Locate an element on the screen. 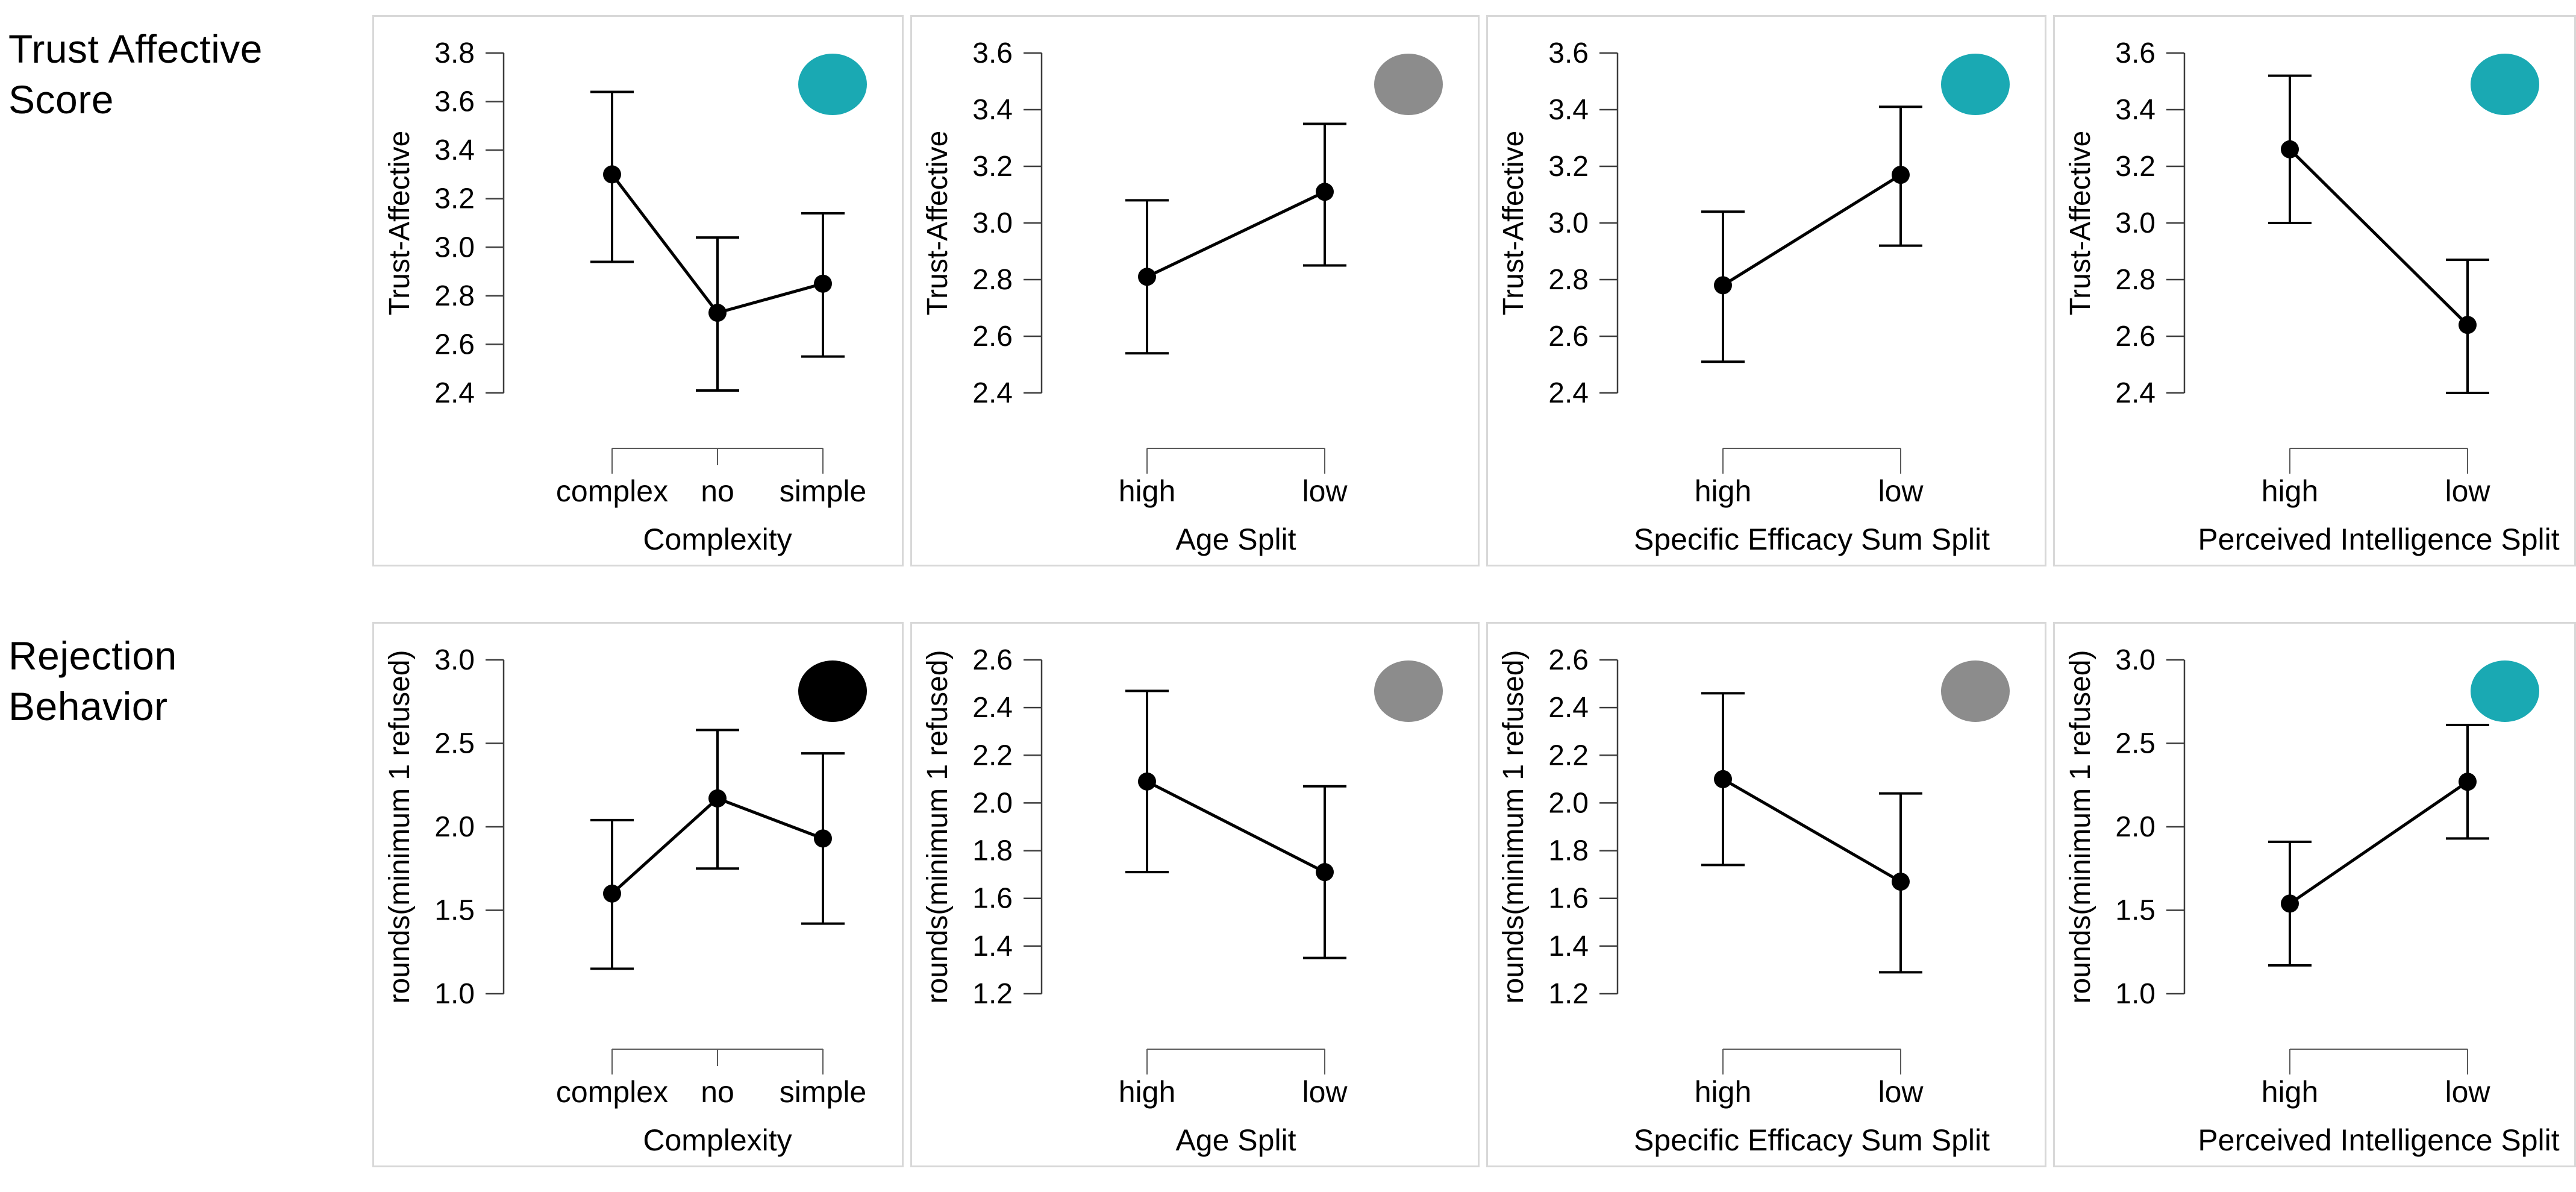  y-tick-label: 1.6 is located at coordinates (993, 899).